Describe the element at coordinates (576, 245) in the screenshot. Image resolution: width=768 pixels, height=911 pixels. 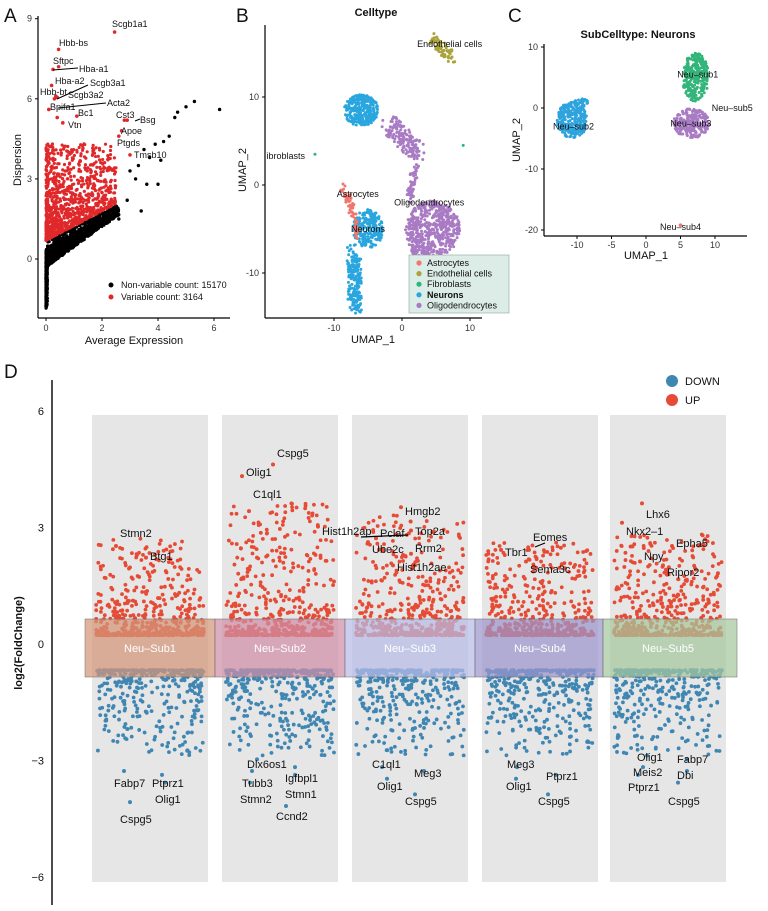
I see `x-tick-label: -10` at that location.